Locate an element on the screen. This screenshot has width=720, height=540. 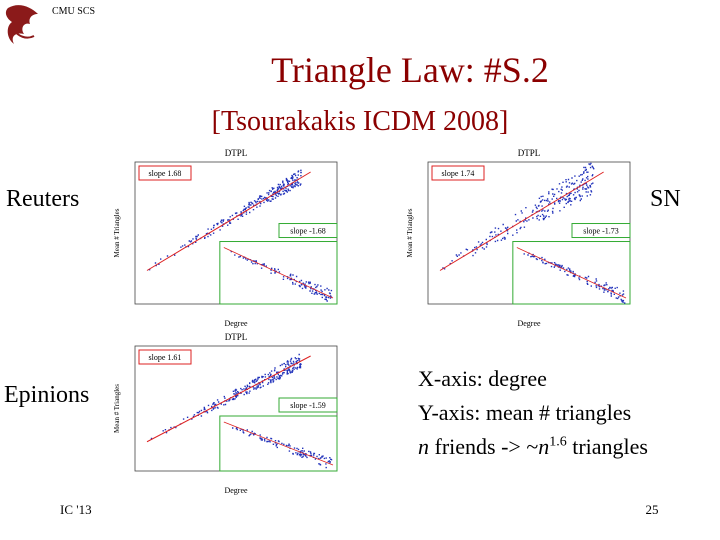
note-exponent: 1.6 is located at coordinates (558, 442).